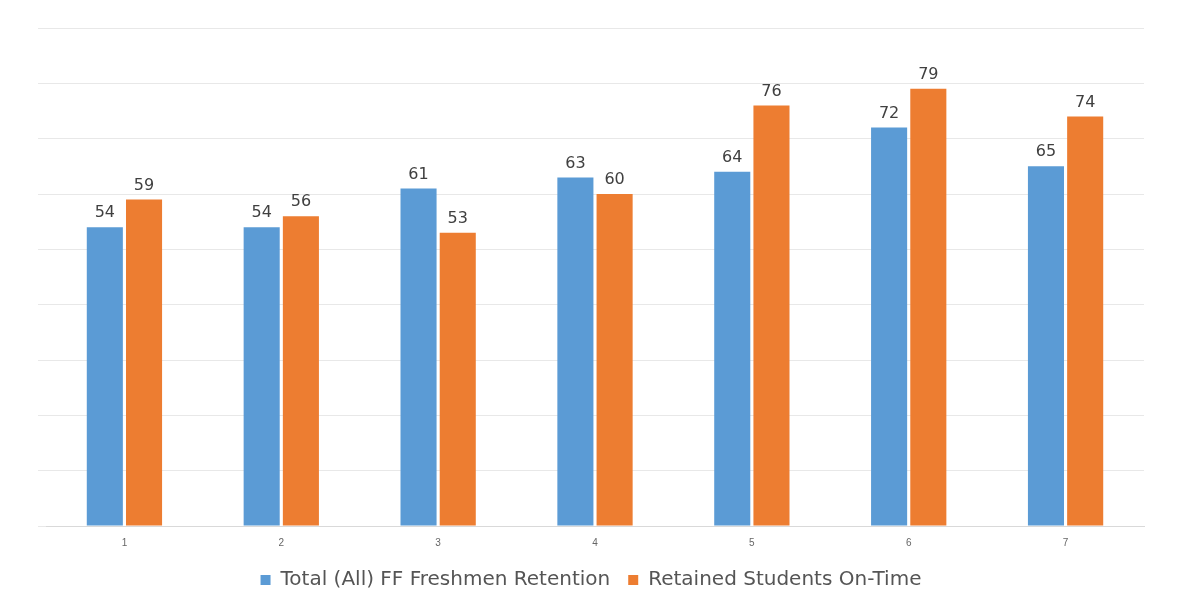 The width and height of the screenshot is (1182, 608). I want to click on data-label: 63, so click(575, 162).